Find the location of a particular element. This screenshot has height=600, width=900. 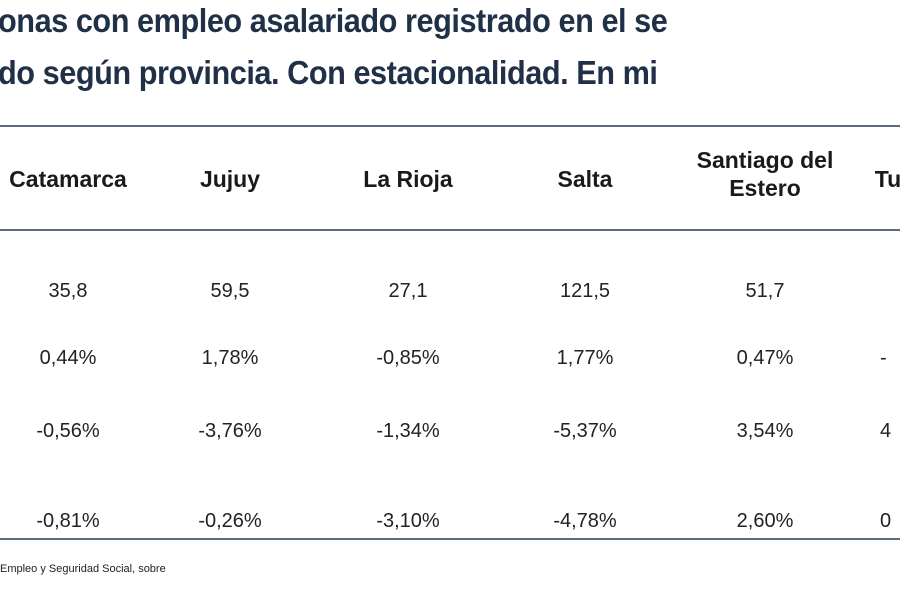

table-cell: -0,81% is located at coordinates (68, 521).